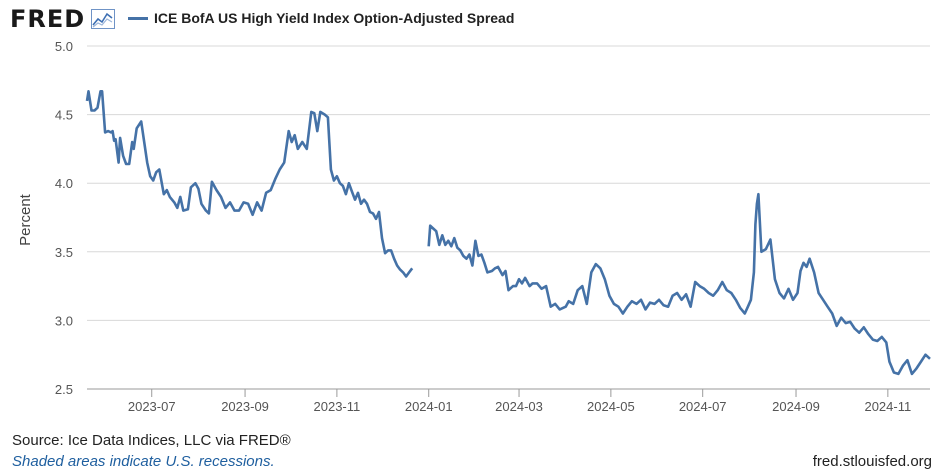 This screenshot has height=473, width=950. Describe the element at coordinates (429, 406) in the screenshot. I see `x-tick-label: 2024-01` at that location.